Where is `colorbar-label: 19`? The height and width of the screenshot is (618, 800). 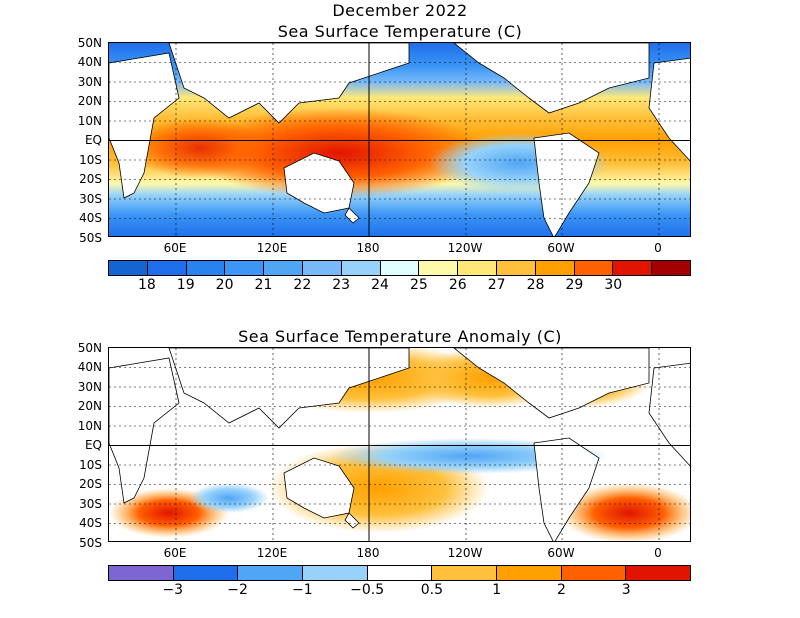 colorbar-label: 19 is located at coordinates (185, 285).